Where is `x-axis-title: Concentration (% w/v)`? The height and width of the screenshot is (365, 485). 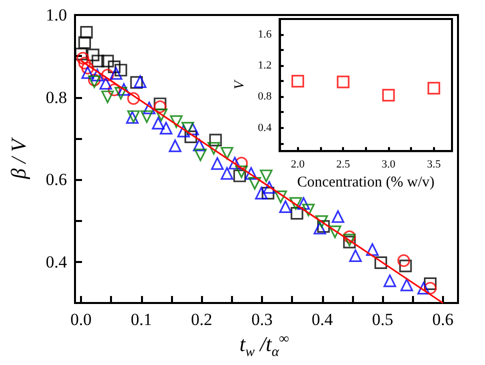 x-axis-title: Concentration (% w/v) is located at coordinates (366, 182).